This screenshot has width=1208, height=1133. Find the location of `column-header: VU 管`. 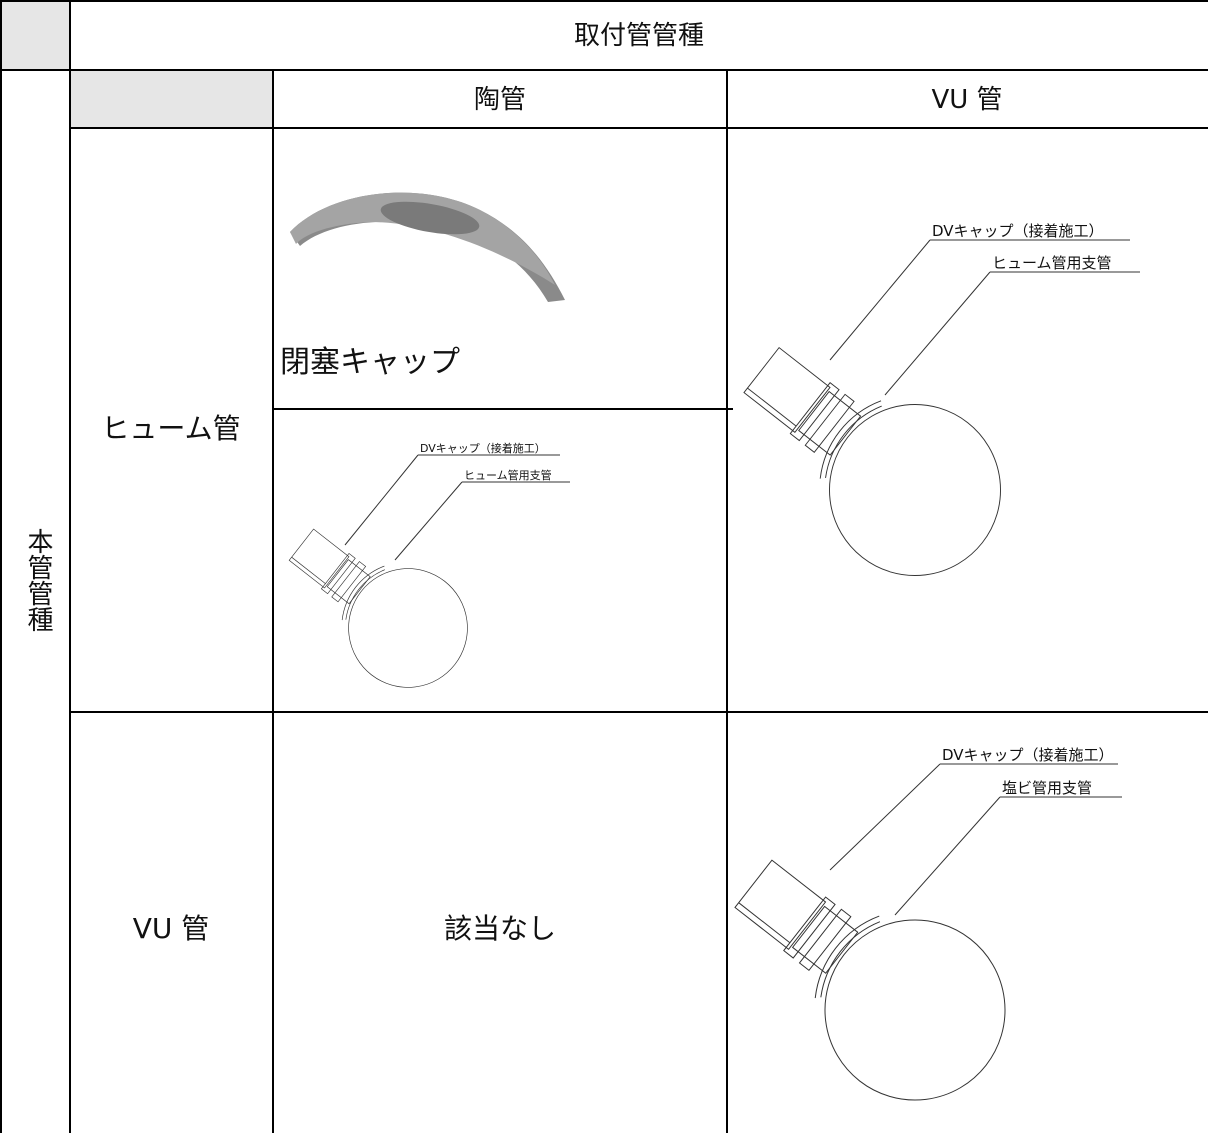

column-header: VU 管 is located at coordinates (966, 100).